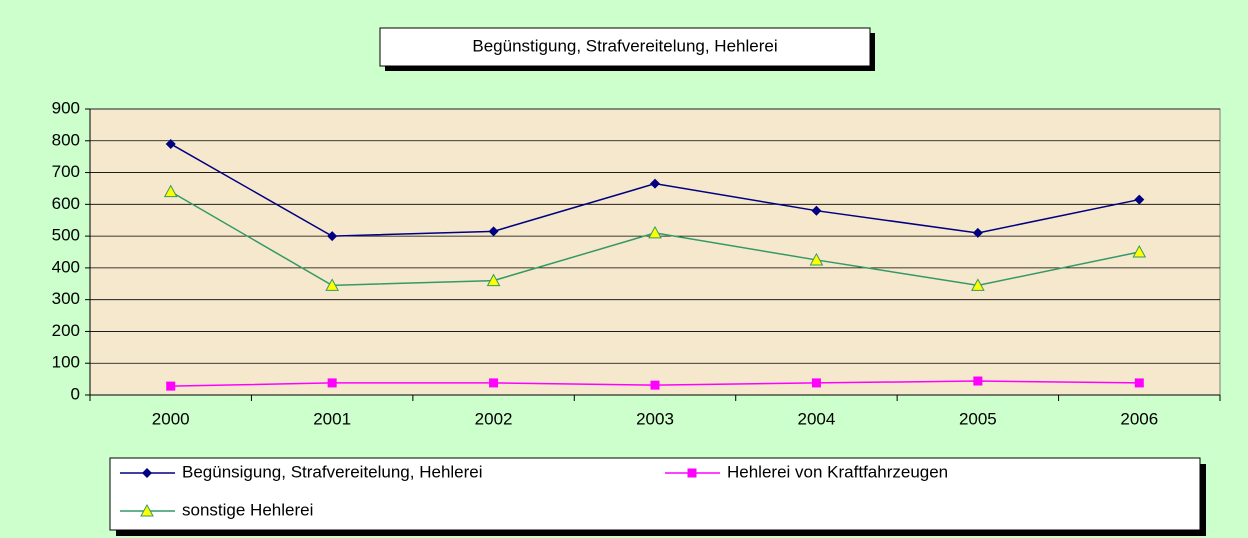 This screenshot has width=1248, height=538. Describe the element at coordinates (66, 362) in the screenshot. I see `y-tick-label: 100` at that location.